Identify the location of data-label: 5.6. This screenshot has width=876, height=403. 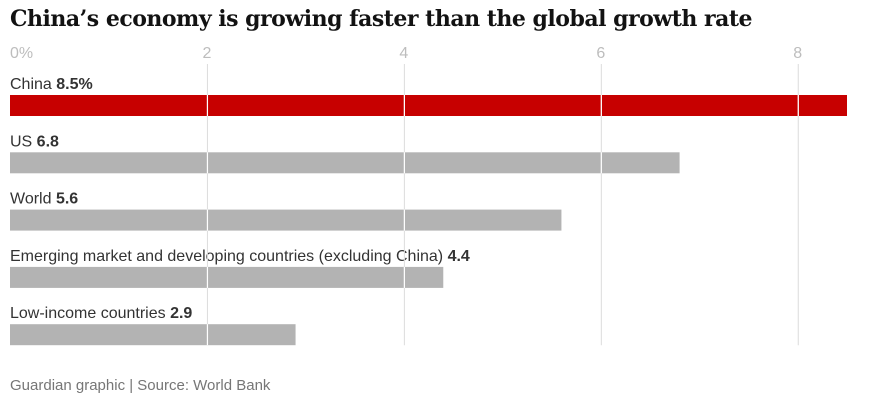
(67, 199).